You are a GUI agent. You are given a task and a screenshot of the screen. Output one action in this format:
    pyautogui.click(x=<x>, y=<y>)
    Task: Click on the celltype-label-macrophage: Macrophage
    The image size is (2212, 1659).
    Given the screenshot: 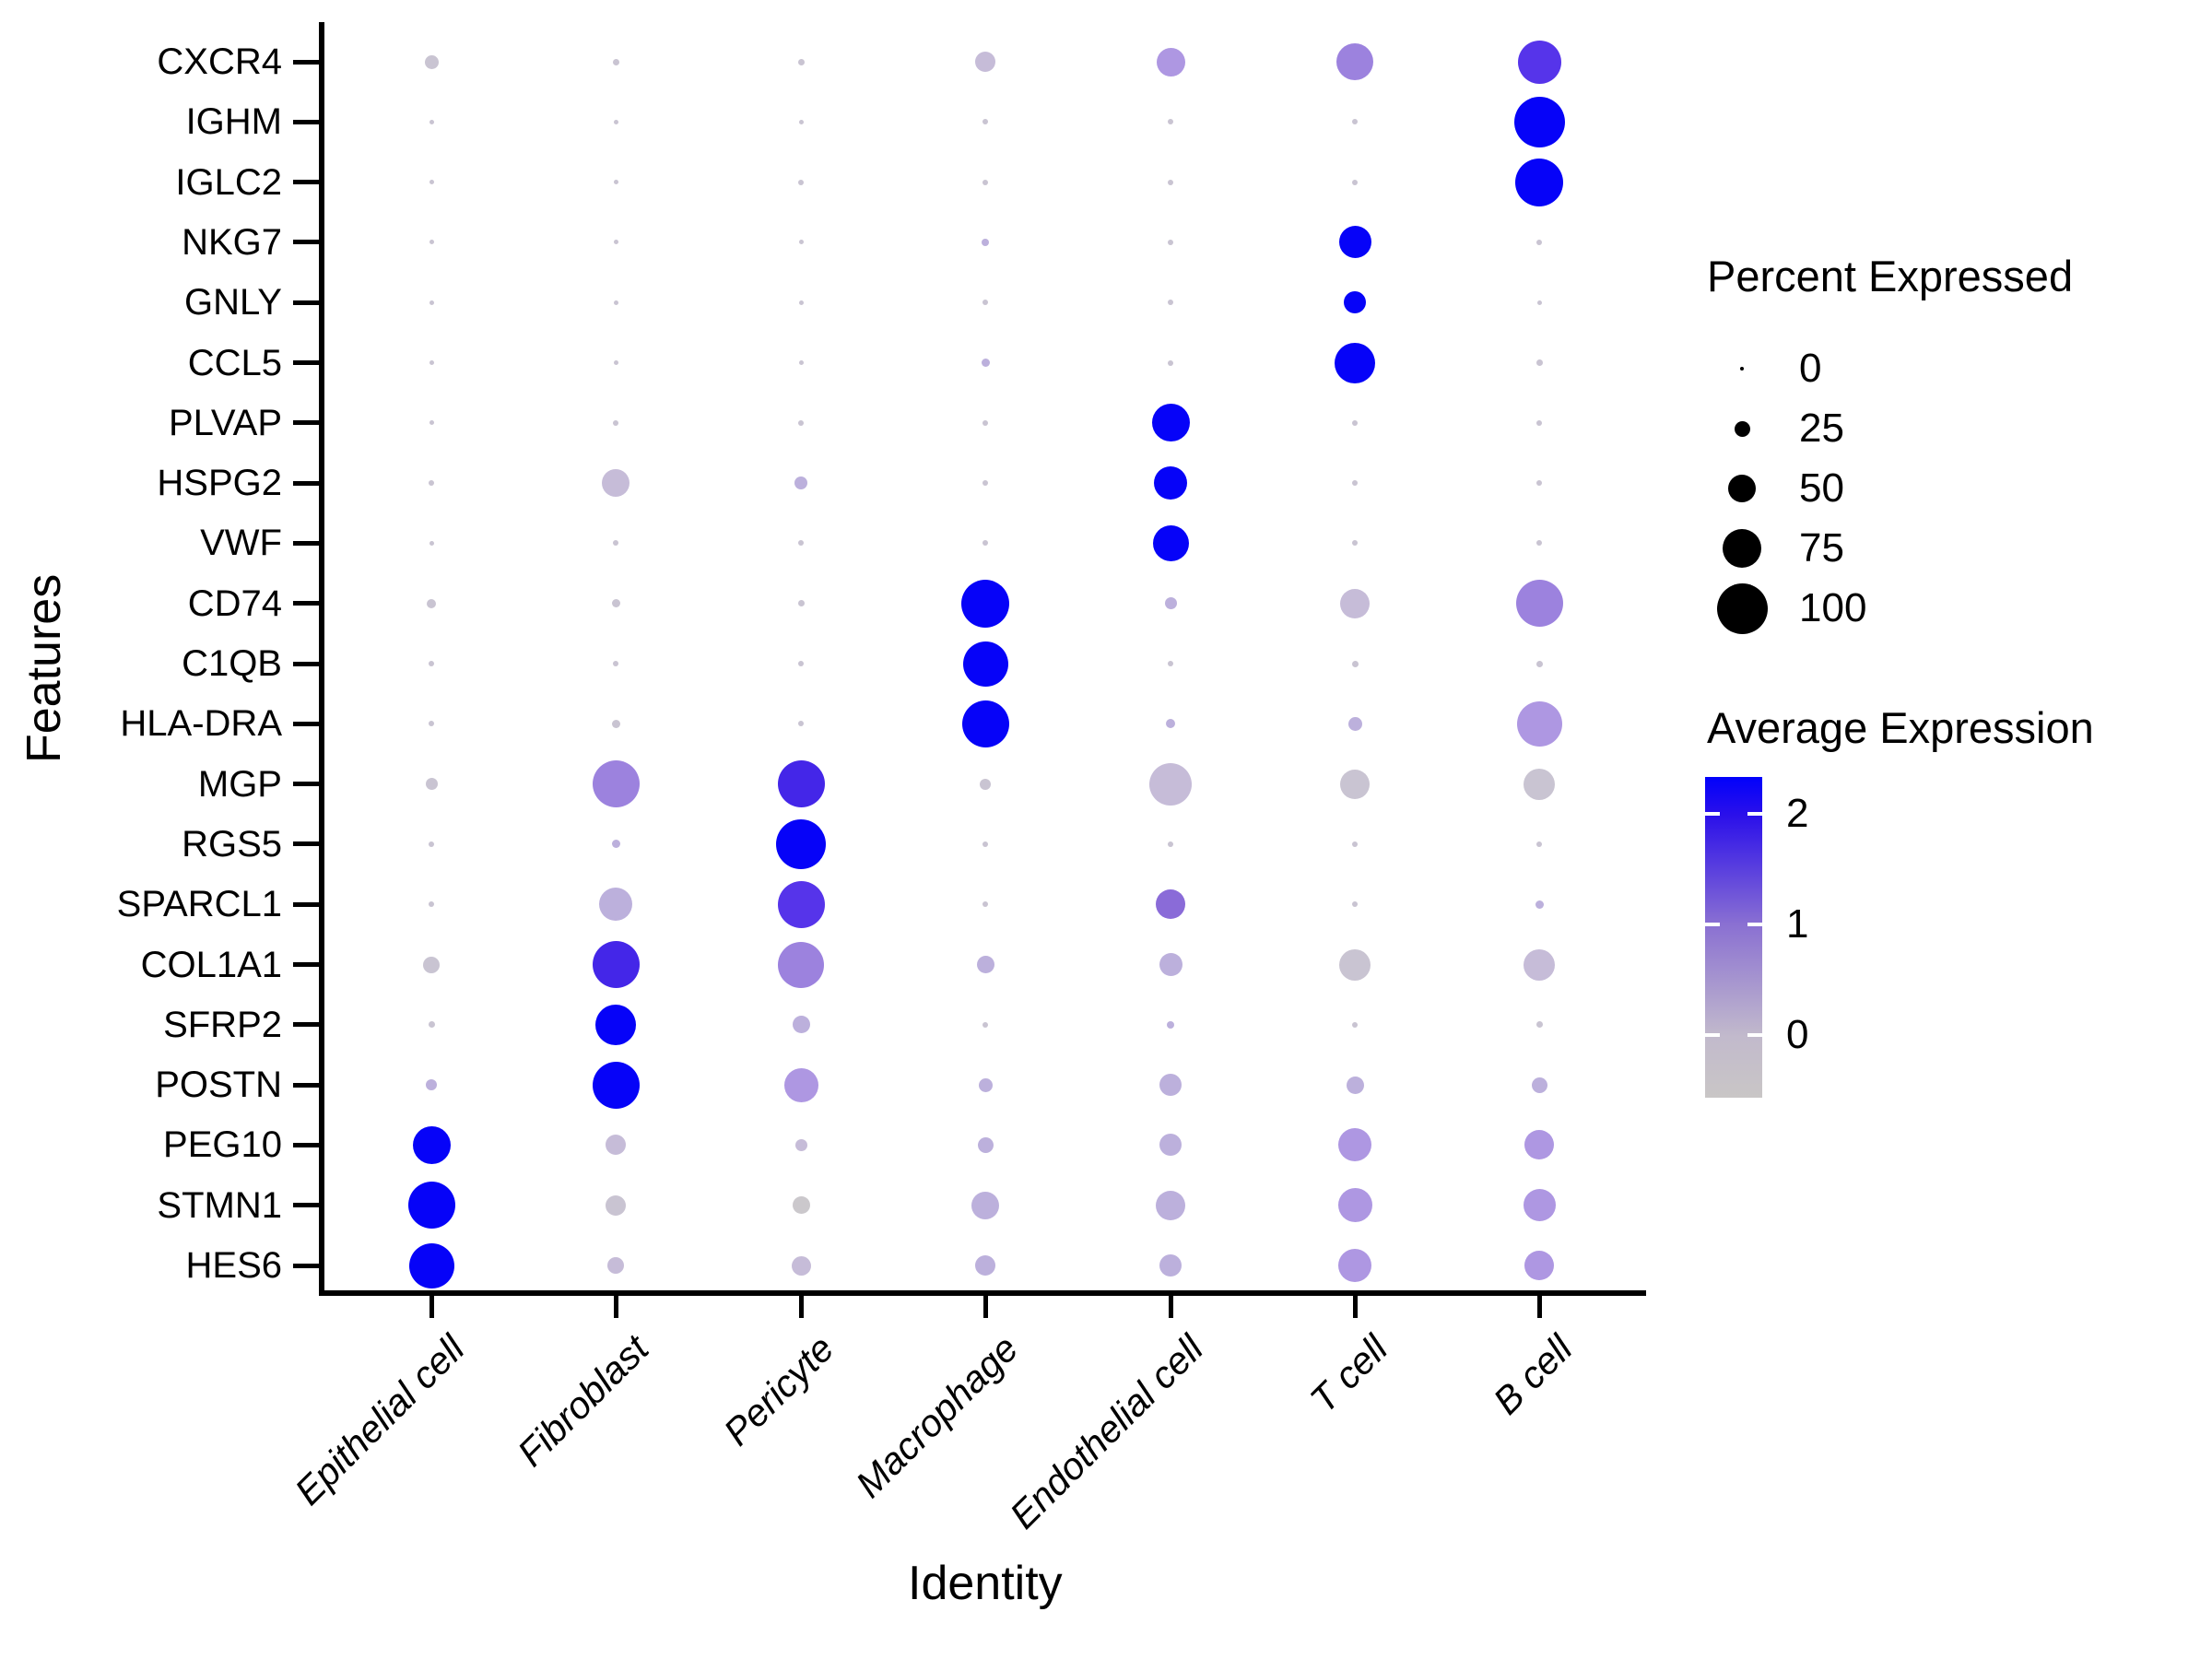 What is the action you would take?
    pyautogui.click(x=937, y=1416)
    